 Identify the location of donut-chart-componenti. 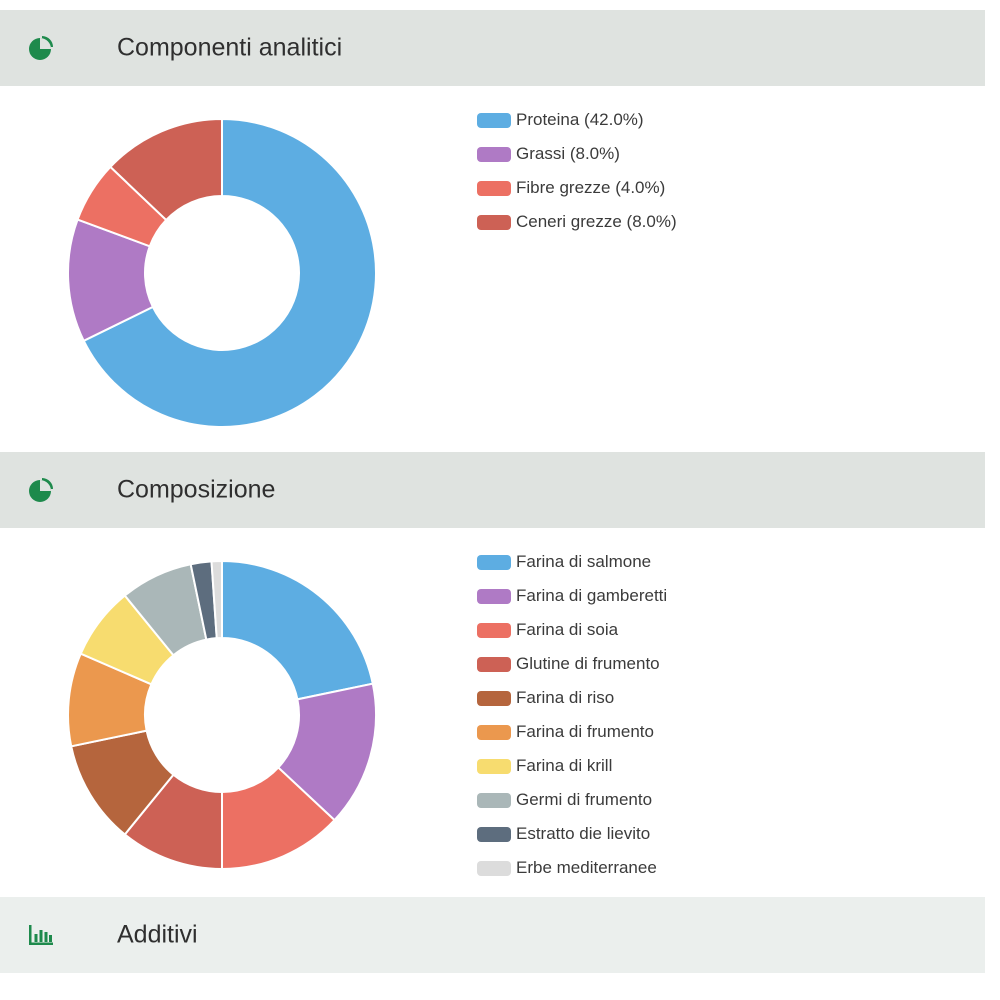
(222, 272).